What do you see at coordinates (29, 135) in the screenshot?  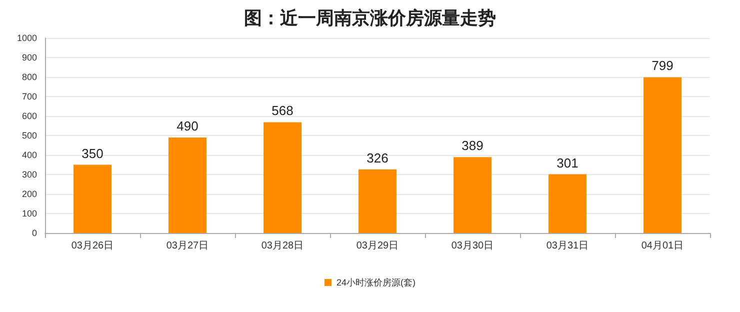 I see `y-tick-label: 500` at bounding box center [29, 135].